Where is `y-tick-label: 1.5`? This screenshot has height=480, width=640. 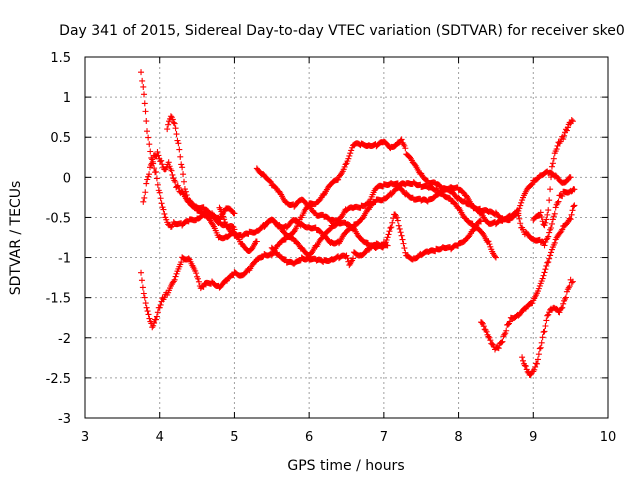
y-tick-label: 1.5 is located at coordinates (60, 58).